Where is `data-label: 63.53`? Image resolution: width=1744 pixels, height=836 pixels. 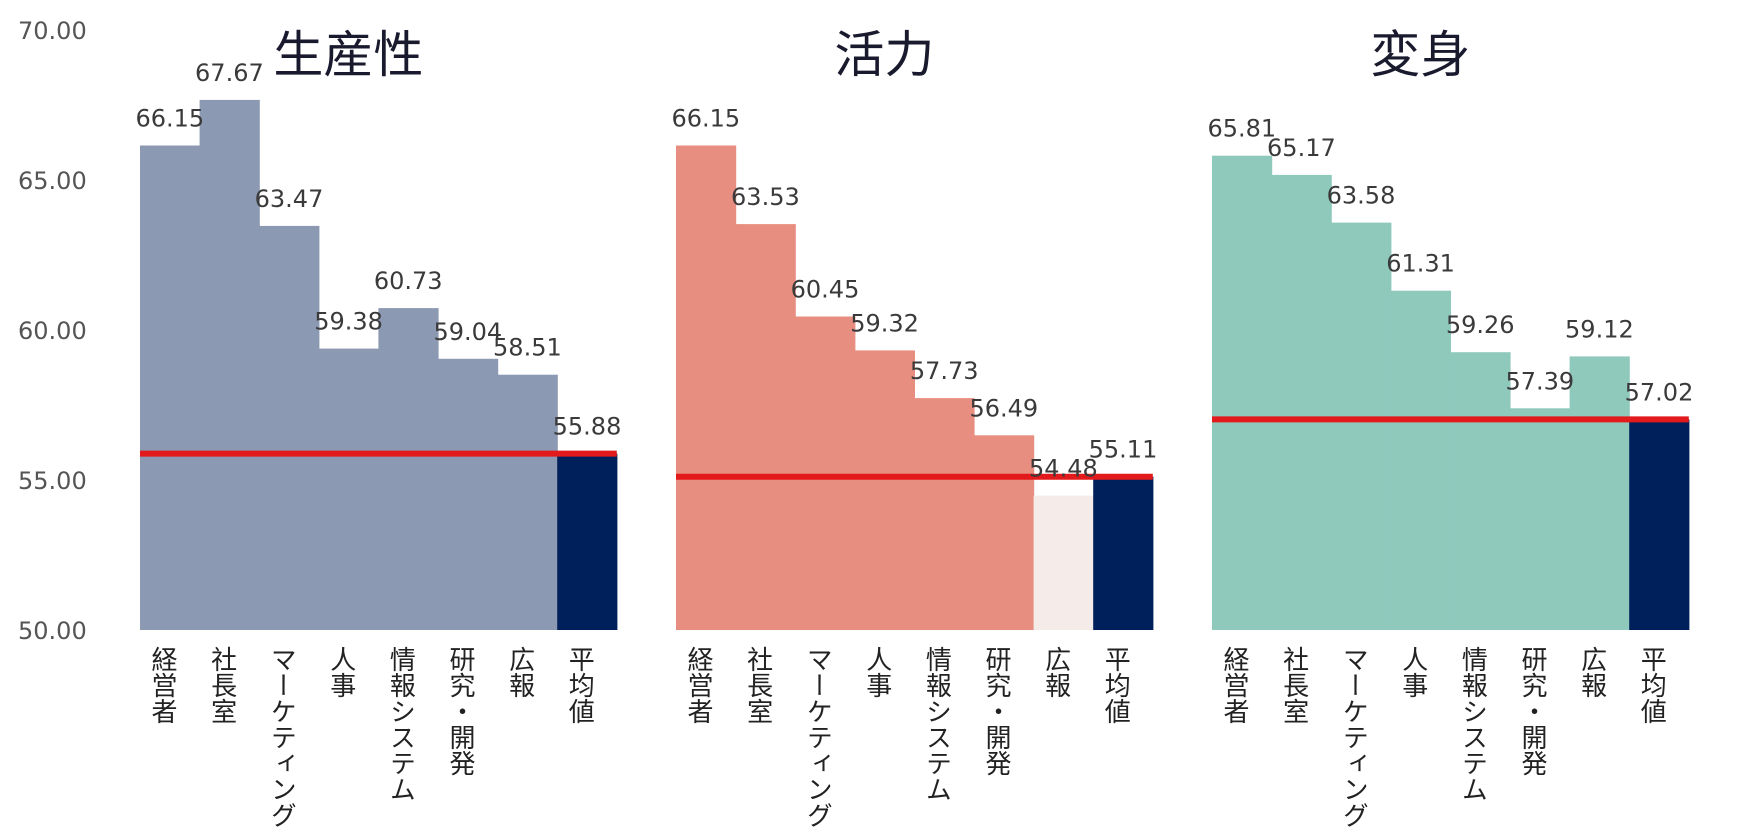
data-label: 63.53 is located at coordinates (765, 197).